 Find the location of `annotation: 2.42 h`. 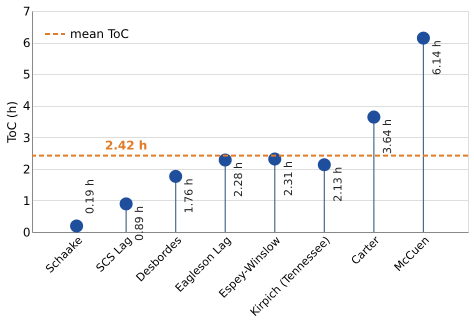

annotation: 2.42 h is located at coordinates (126, 145).